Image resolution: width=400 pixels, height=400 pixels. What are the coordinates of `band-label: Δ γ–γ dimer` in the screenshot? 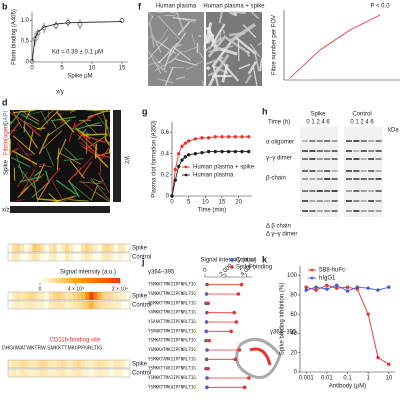 It's located at (281, 235).